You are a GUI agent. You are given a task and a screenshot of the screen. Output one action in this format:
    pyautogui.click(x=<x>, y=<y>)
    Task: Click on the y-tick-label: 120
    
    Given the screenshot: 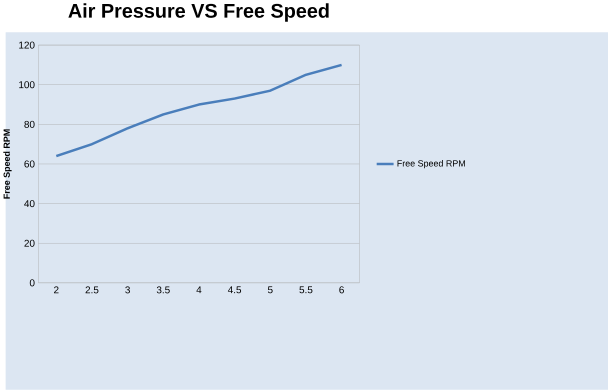 What is the action you would take?
    pyautogui.click(x=27, y=45)
    